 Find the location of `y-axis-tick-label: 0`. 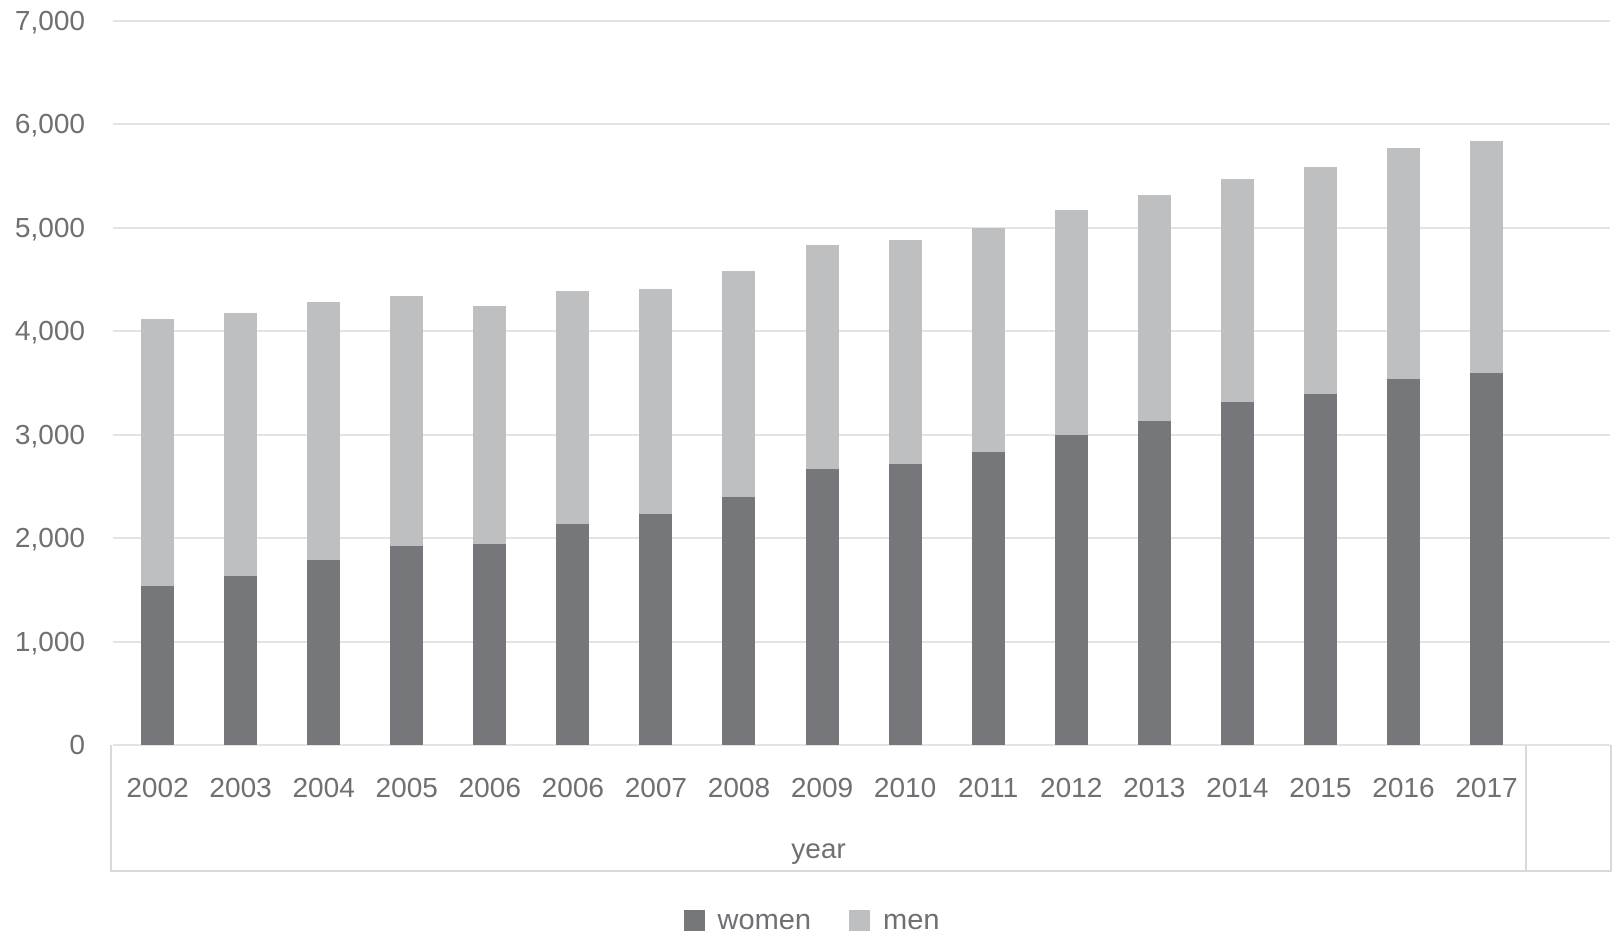

y-axis-tick-label: 0 is located at coordinates (77, 744).